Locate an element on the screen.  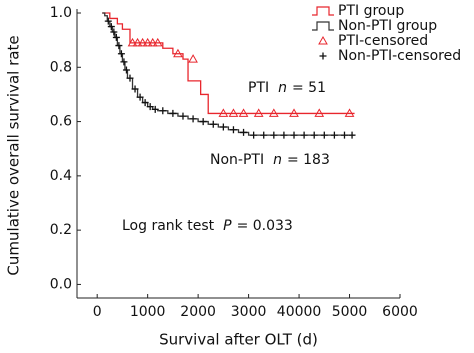
y-tick-label: 1.0 is located at coordinates (61, 13).